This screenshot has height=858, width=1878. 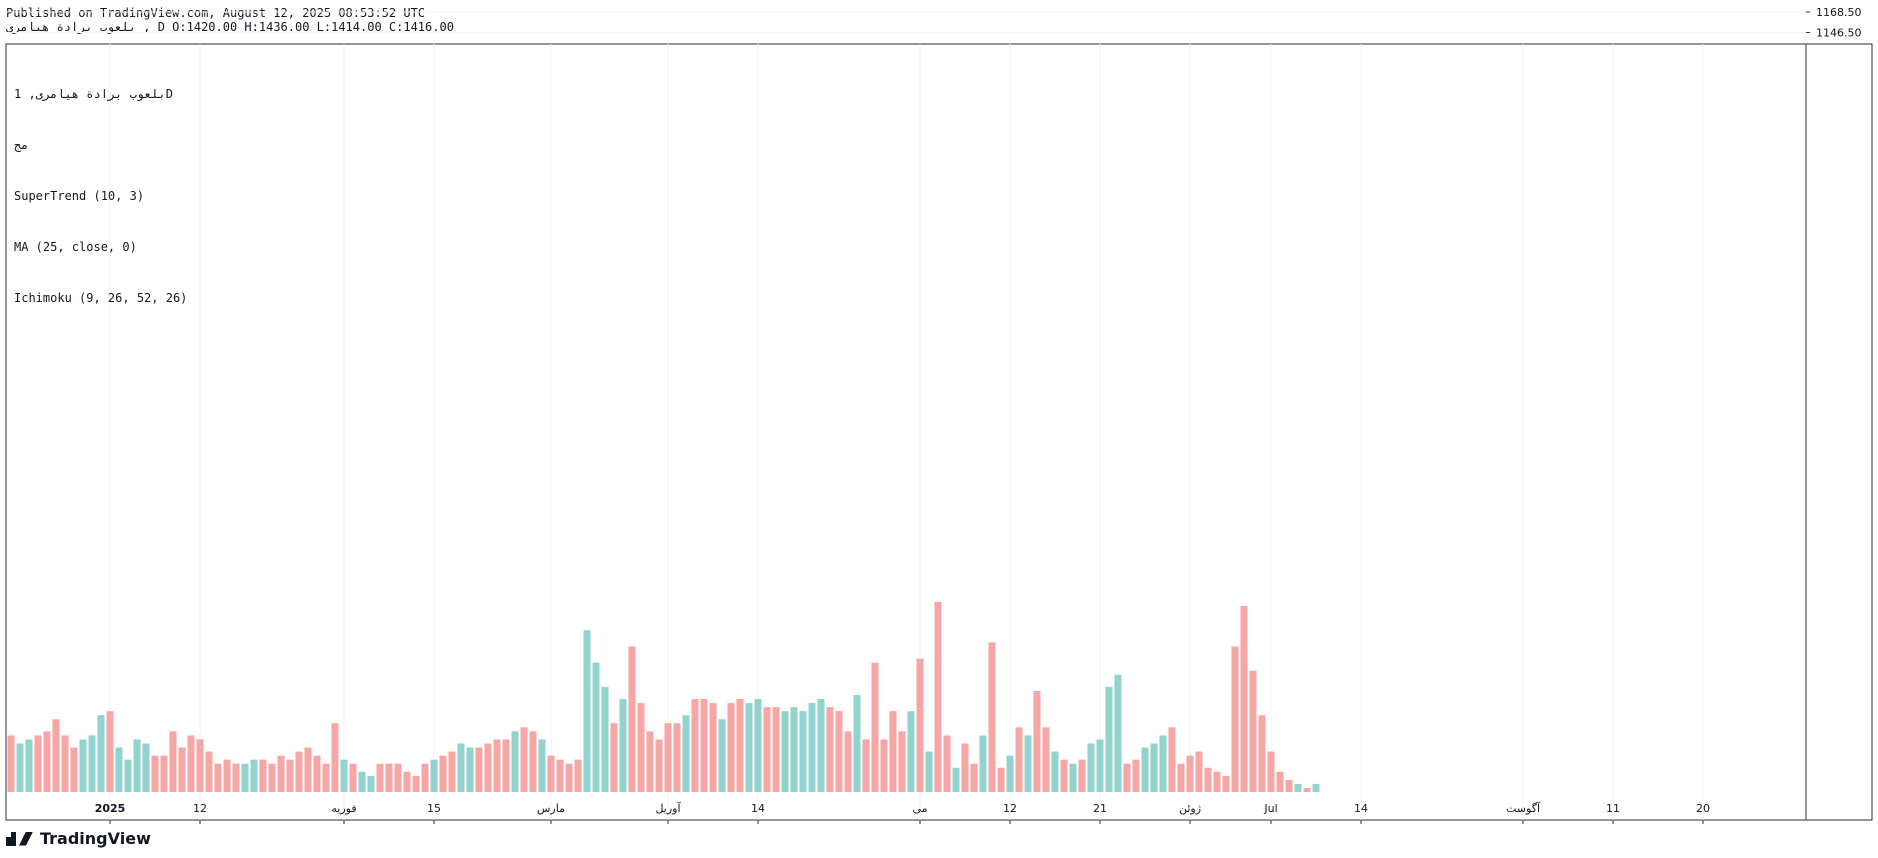 What do you see at coordinates (434, 808) in the screenshot?
I see `time-tick-label: 15` at bounding box center [434, 808].